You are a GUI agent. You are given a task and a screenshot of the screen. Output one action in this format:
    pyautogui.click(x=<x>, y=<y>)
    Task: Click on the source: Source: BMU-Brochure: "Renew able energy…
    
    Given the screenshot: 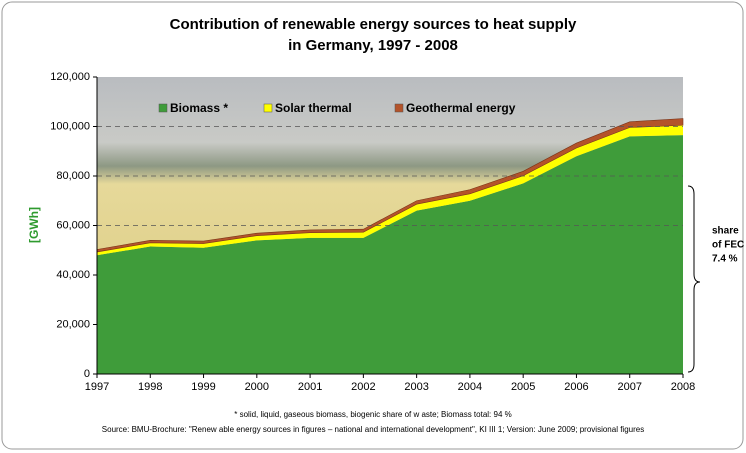 What is the action you would take?
    pyautogui.click(x=373, y=429)
    